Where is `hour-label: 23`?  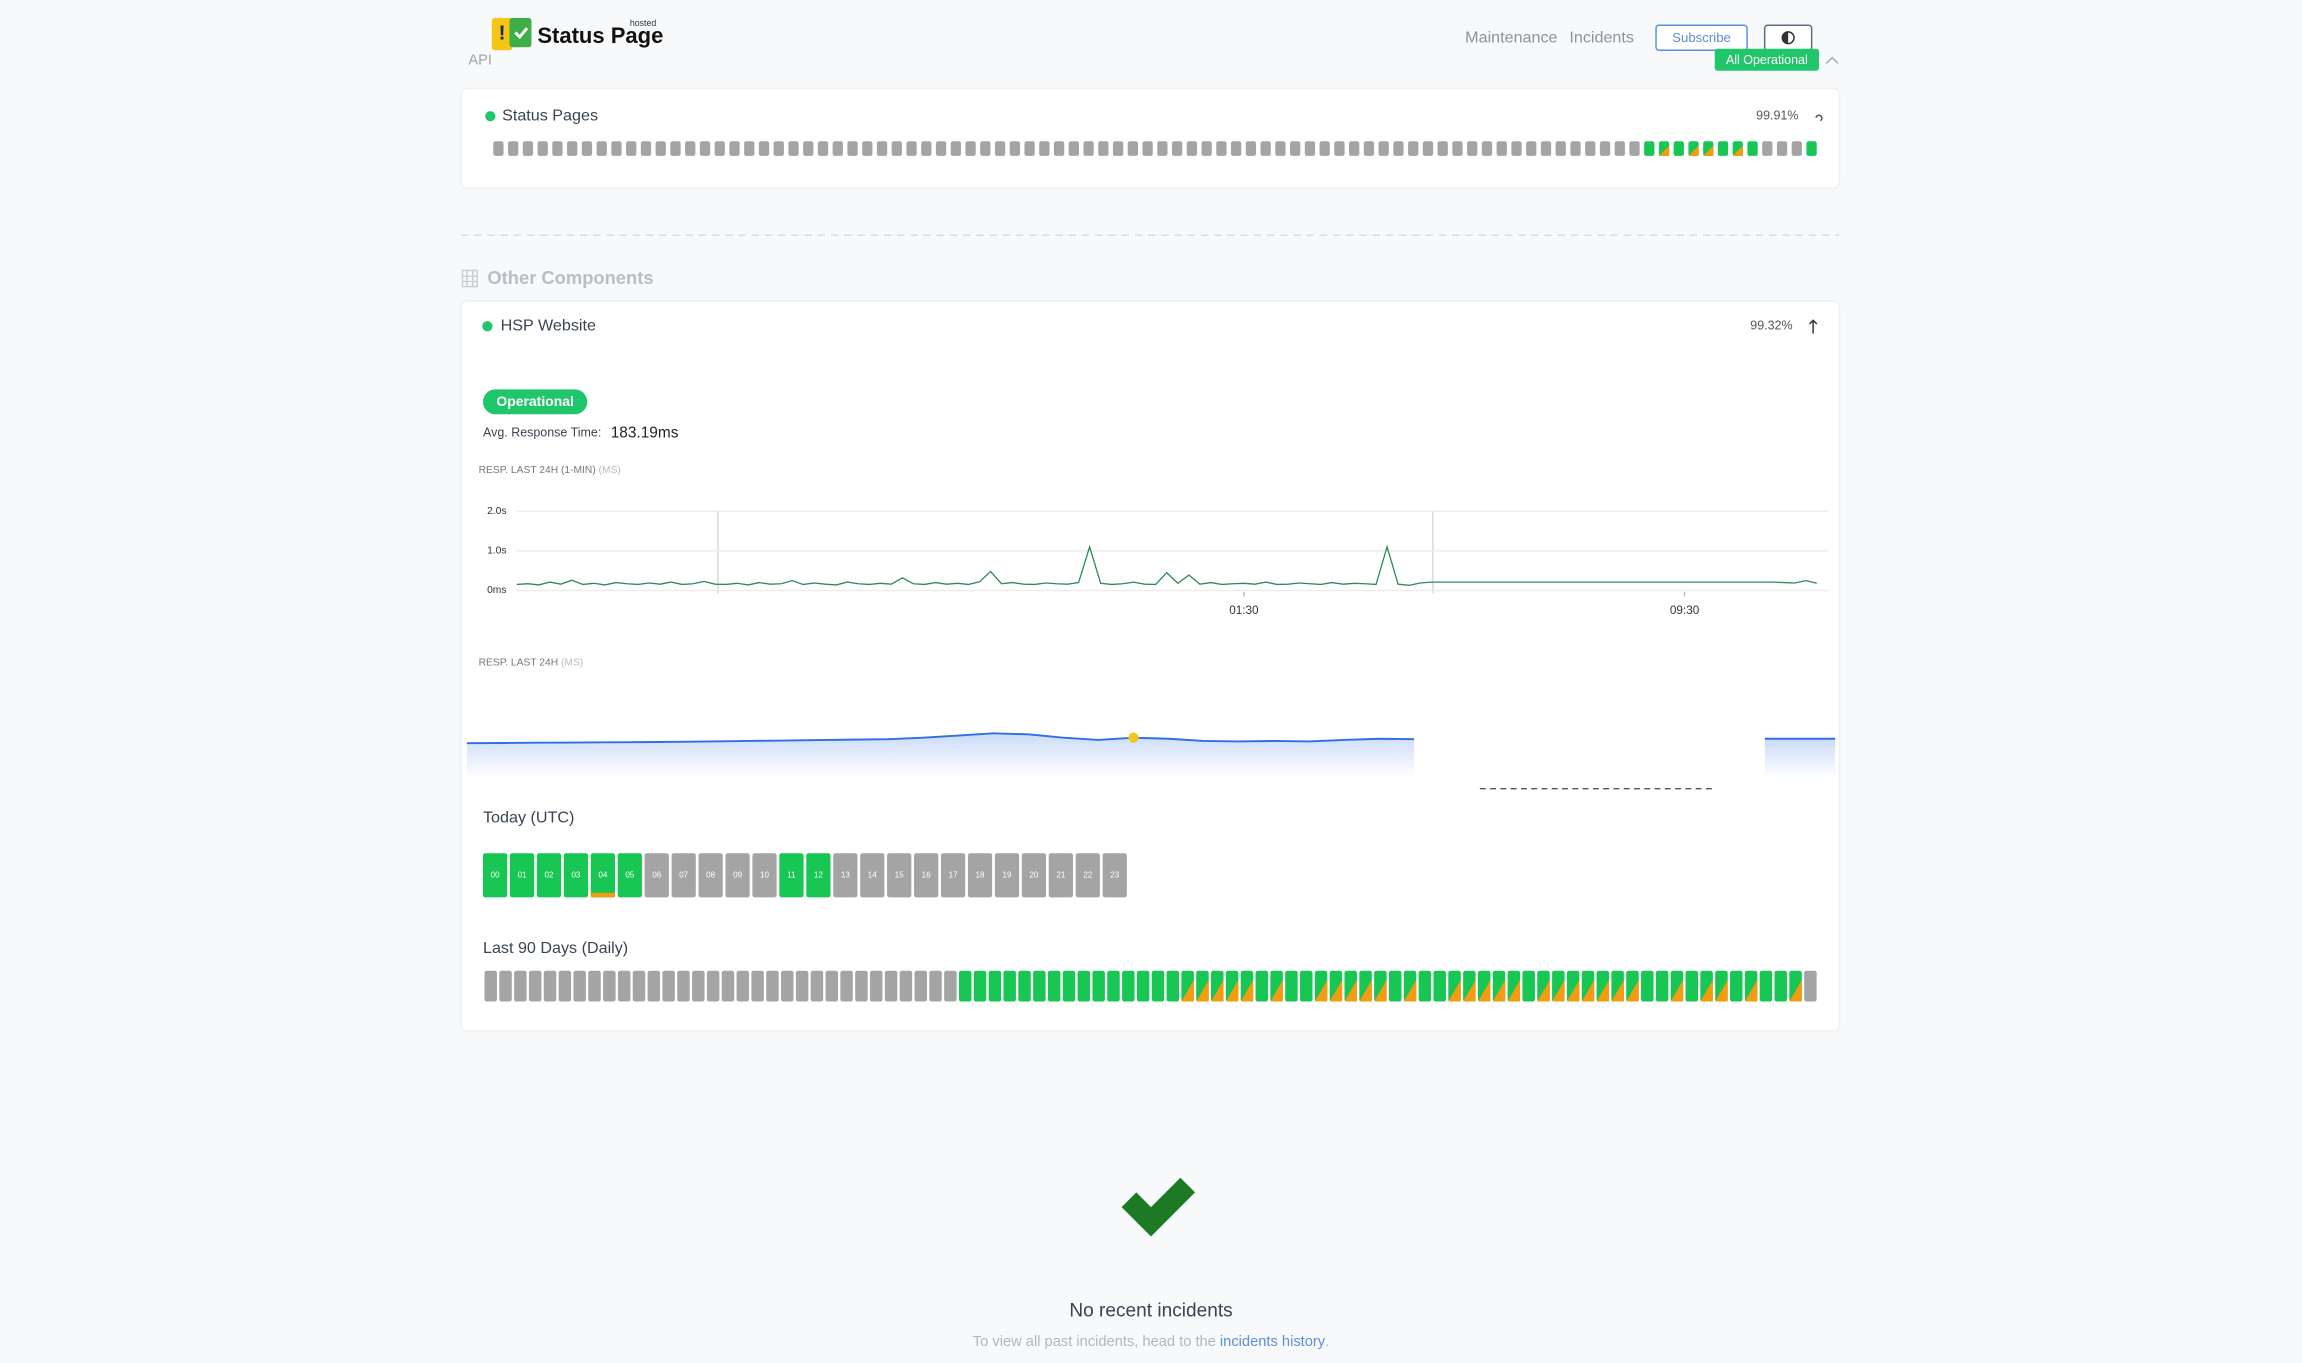
hour-label: 23 is located at coordinates (1114, 874).